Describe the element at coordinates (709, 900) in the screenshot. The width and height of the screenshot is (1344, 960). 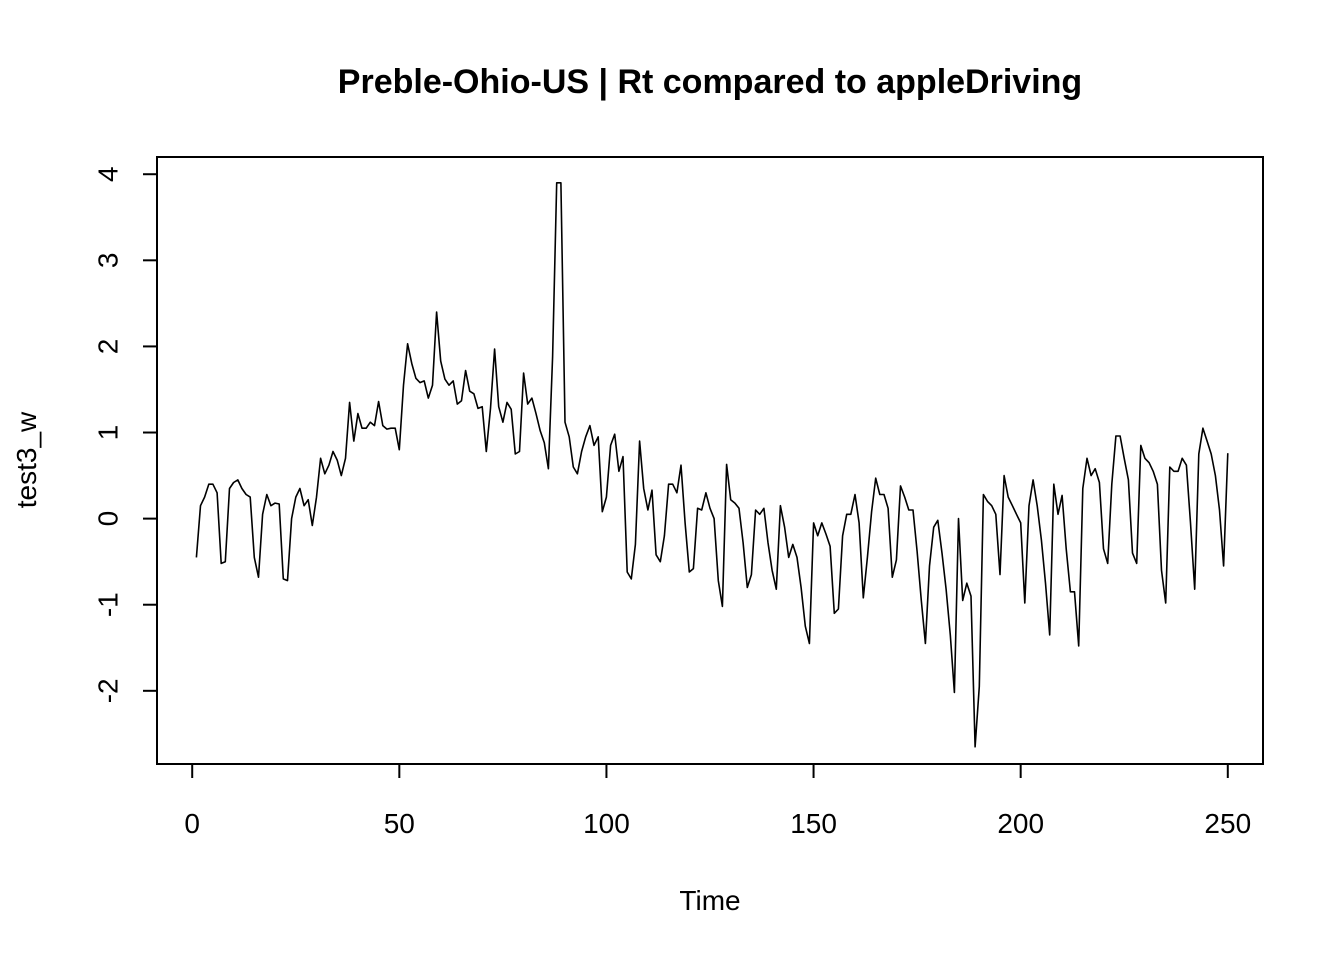
I see `x-axis-label: Time` at that location.